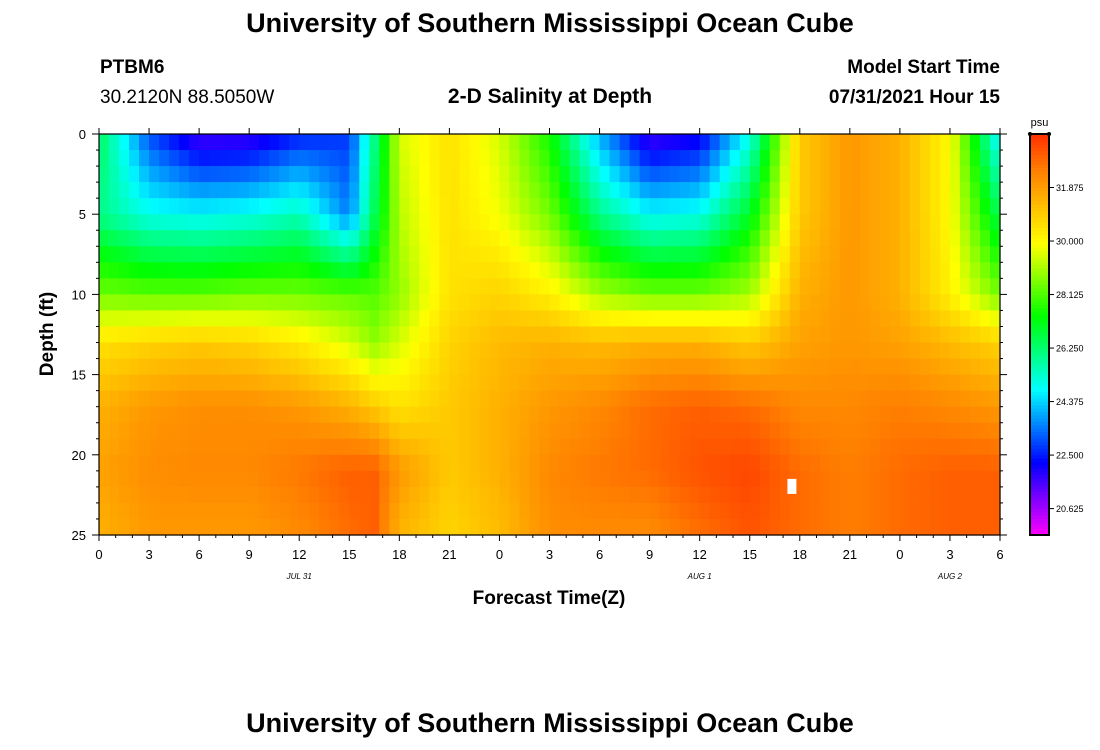 The image size is (1100, 750). What do you see at coordinates (550, 96) in the screenshot?
I see `plot-title-text: 2-D Salinity at Depth` at bounding box center [550, 96].